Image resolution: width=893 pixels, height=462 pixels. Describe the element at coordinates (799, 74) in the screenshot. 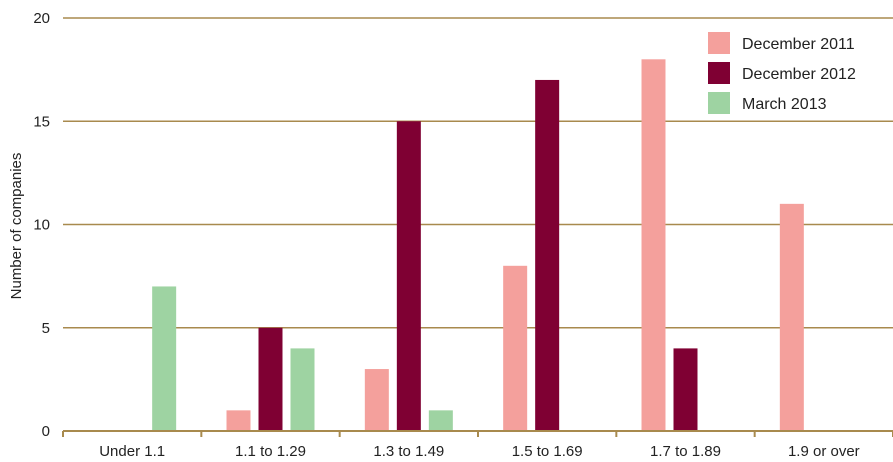

I see `legend-label: December 2012` at that location.